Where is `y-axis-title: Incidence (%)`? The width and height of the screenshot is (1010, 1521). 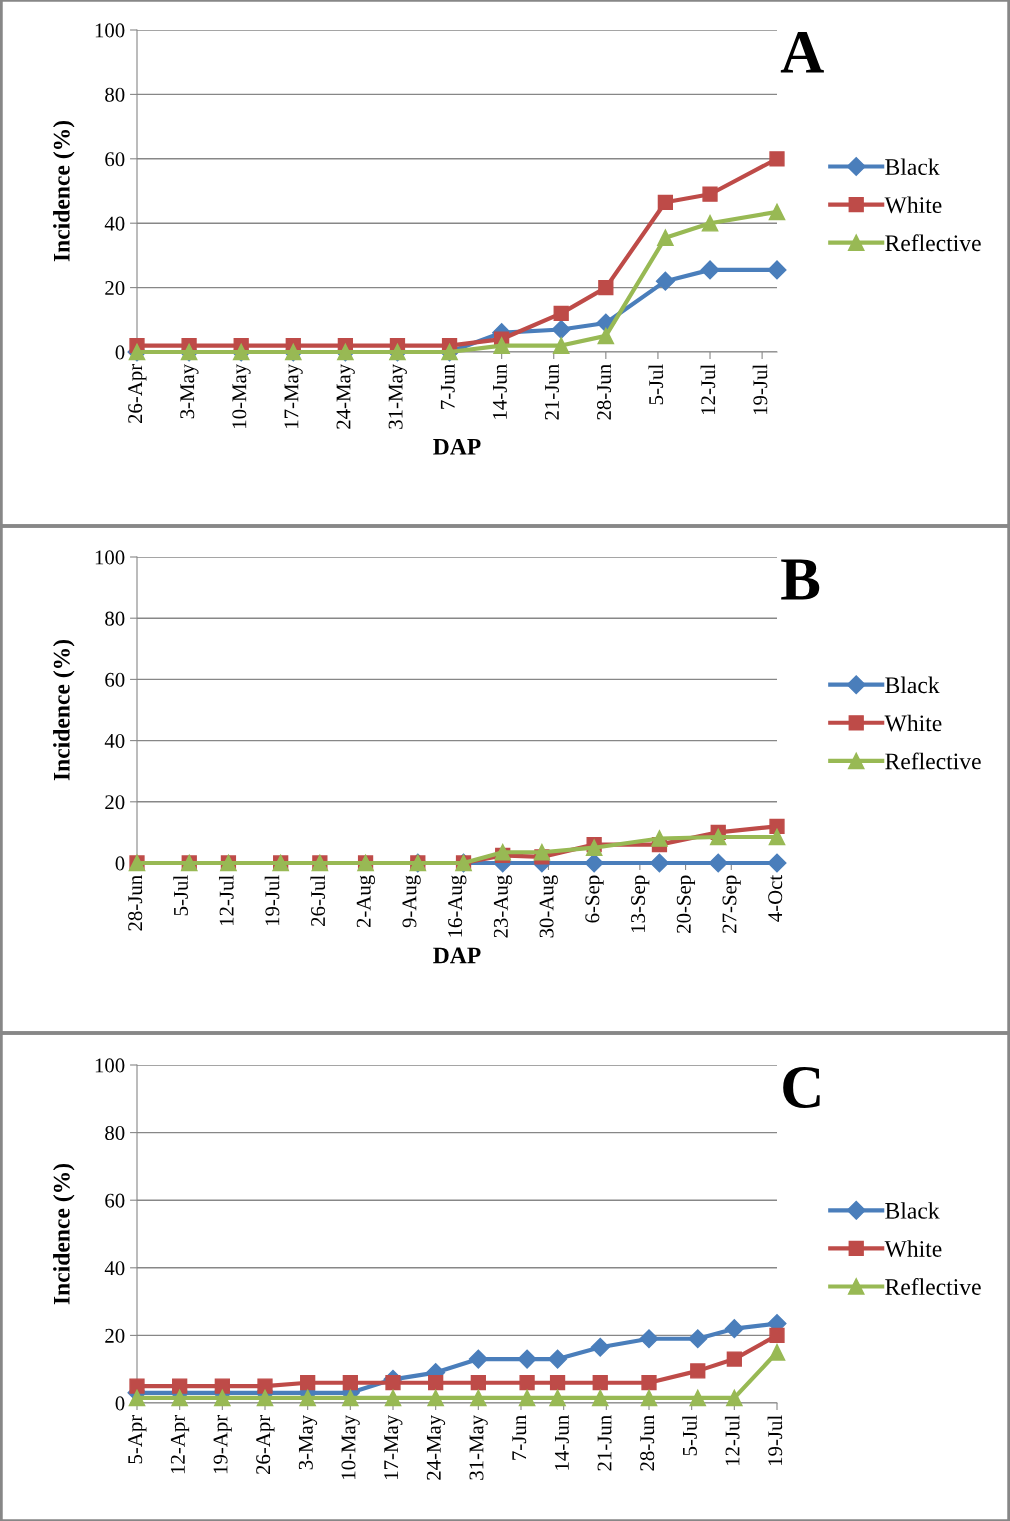 y-axis-title: Incidence (%) is located at coordinates (64, 191).